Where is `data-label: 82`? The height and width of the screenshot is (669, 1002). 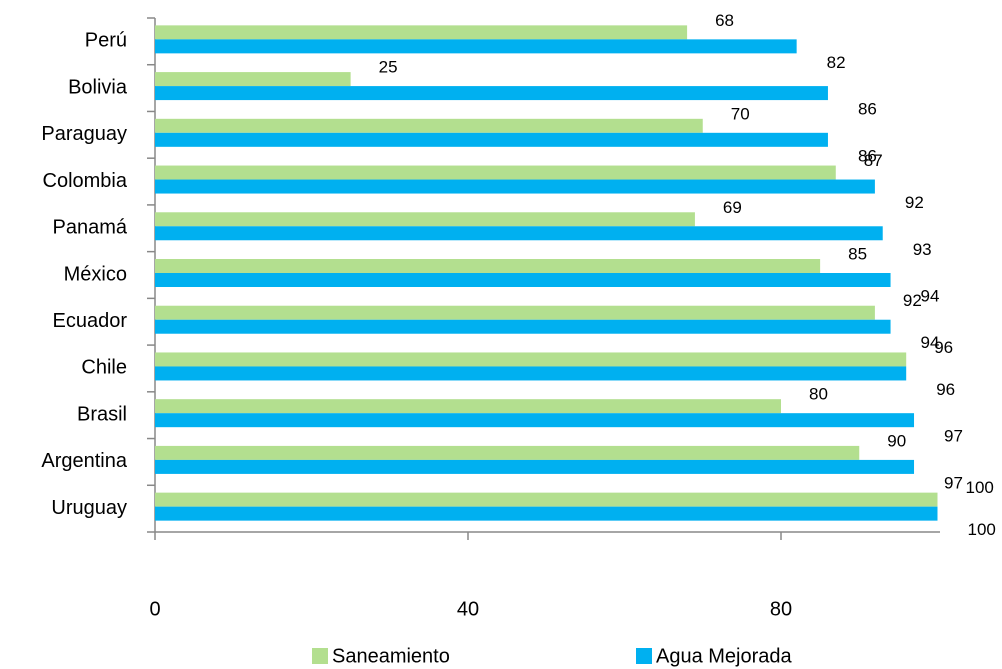 data-label: 82 is located at coordinates (836, 62).